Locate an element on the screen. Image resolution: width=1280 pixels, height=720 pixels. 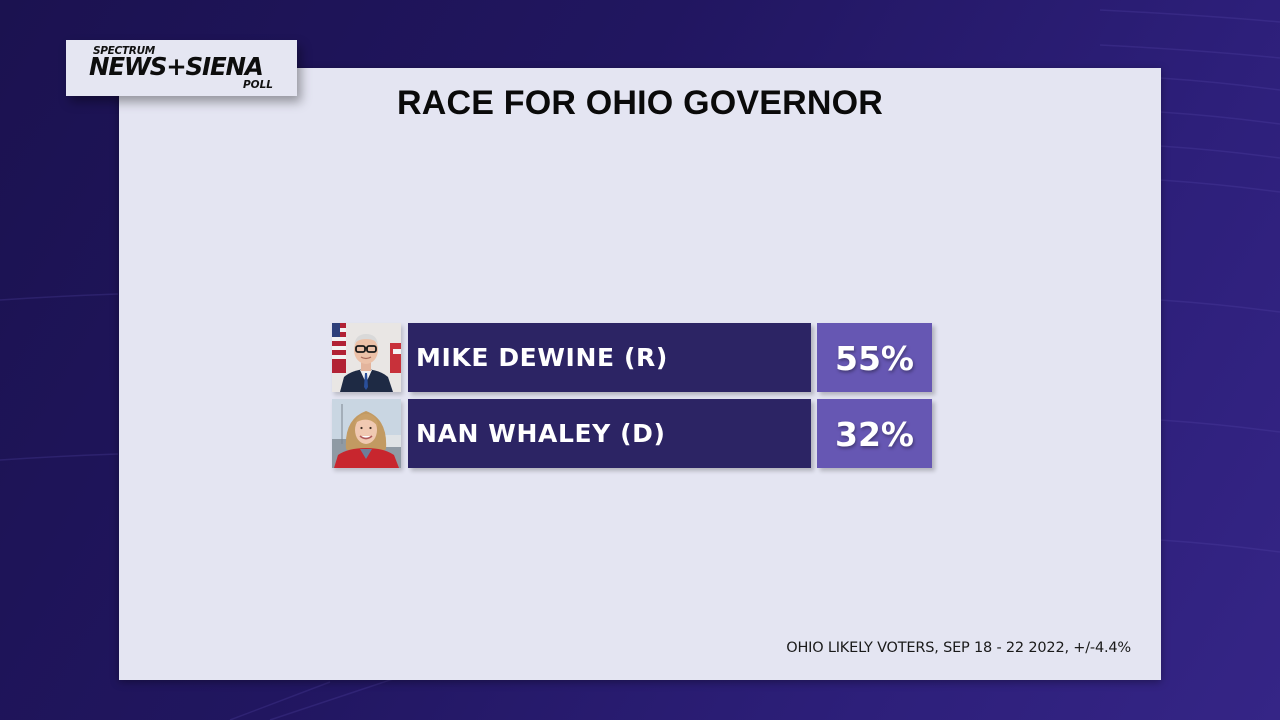
candidate-percent: 55% is located at coordinates (874, 358).